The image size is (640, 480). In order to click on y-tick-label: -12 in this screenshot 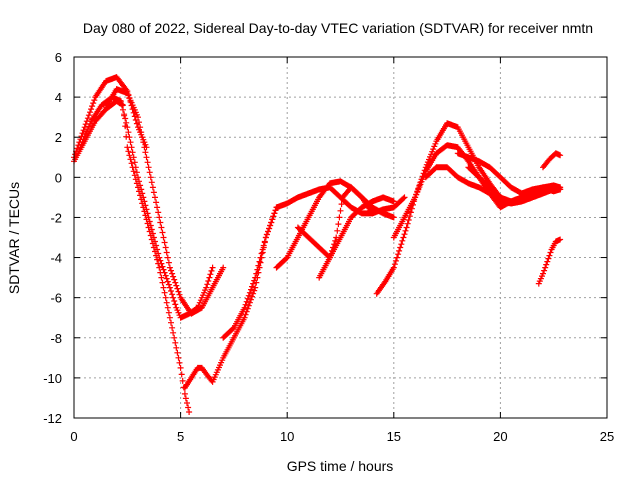, I will do `click(52, 418)`.